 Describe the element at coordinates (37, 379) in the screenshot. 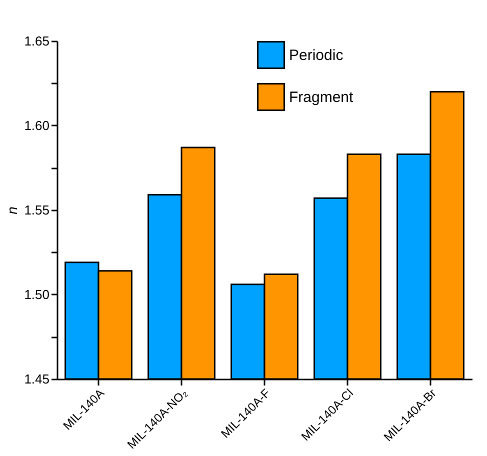

I see `y-tick-label: 1.45` at that location.